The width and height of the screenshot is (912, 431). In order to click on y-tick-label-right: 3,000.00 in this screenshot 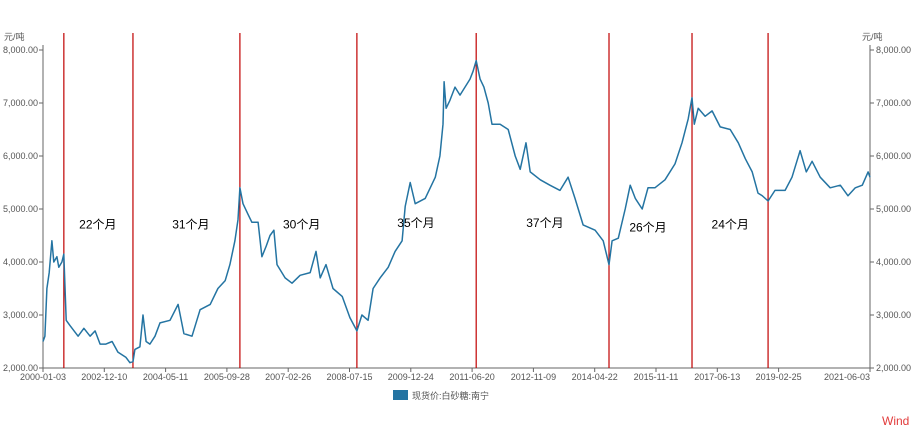, I will do `click(893, 315)`.